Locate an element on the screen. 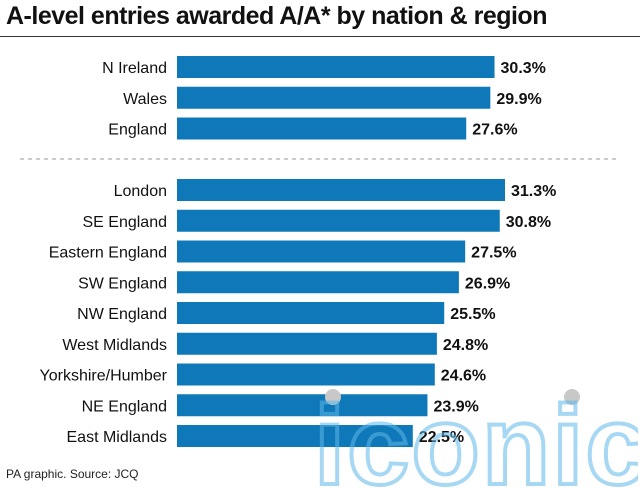  category-label: West Midlands is located at coordinates (114, 345).